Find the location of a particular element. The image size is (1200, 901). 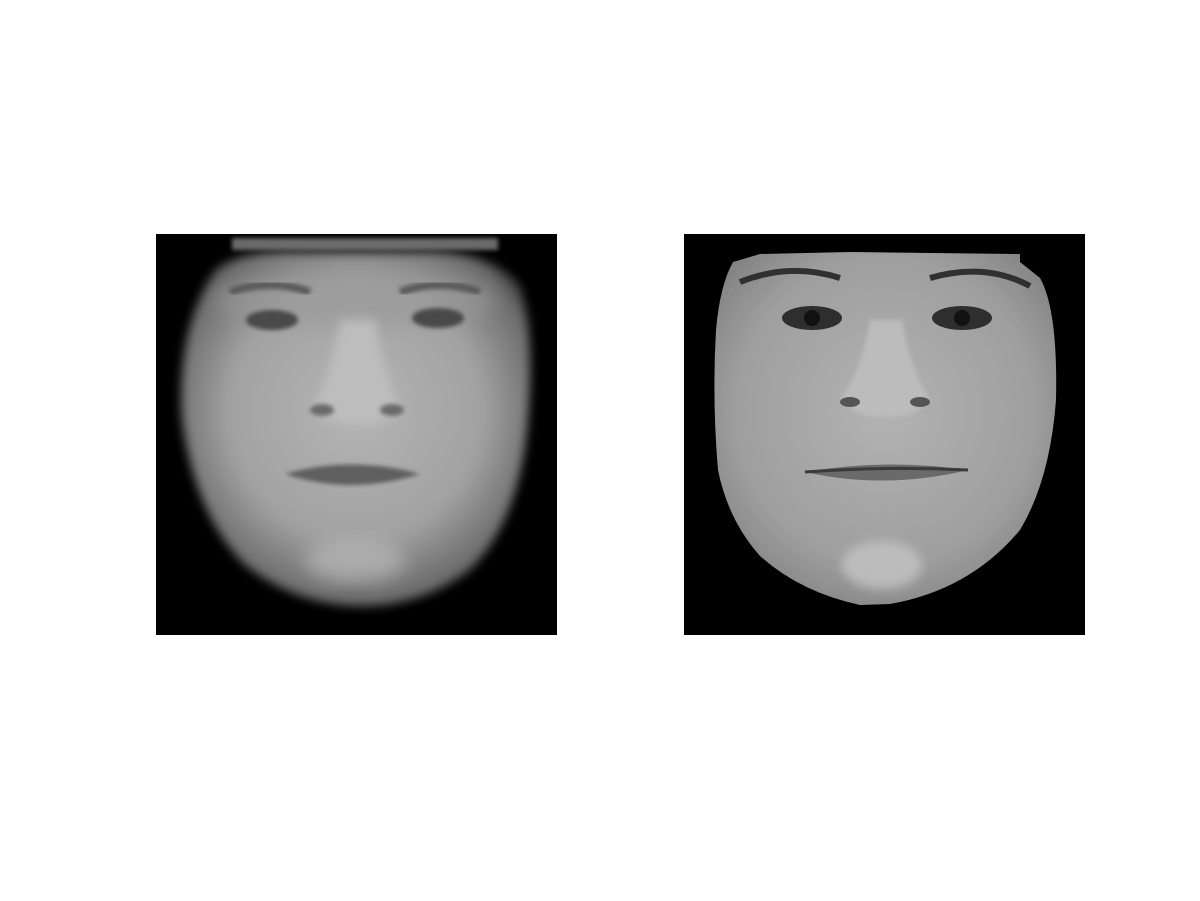

left-face-image is located at coordinates (356, 434).